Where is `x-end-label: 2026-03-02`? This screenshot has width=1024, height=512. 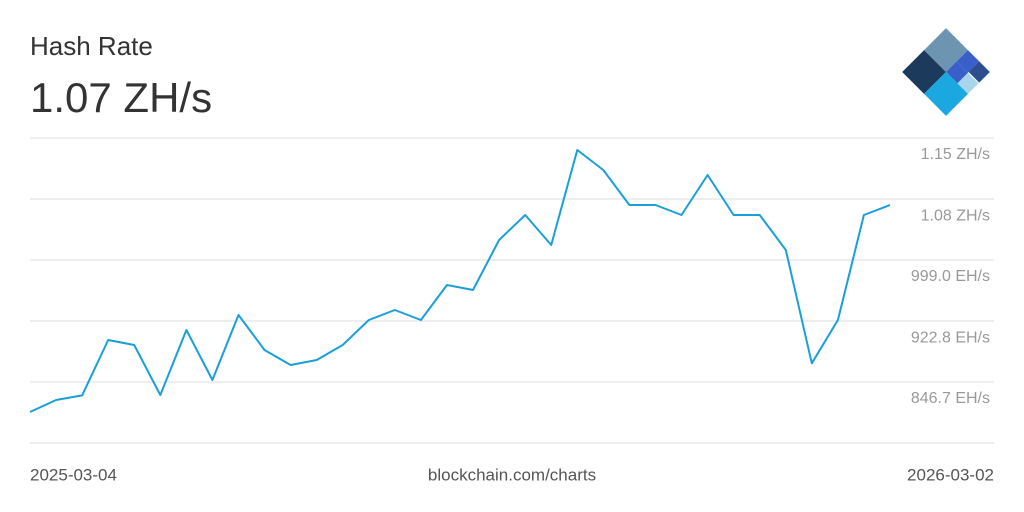
x-end-label: 2026-03-02 is located at coordinates (950, 474).